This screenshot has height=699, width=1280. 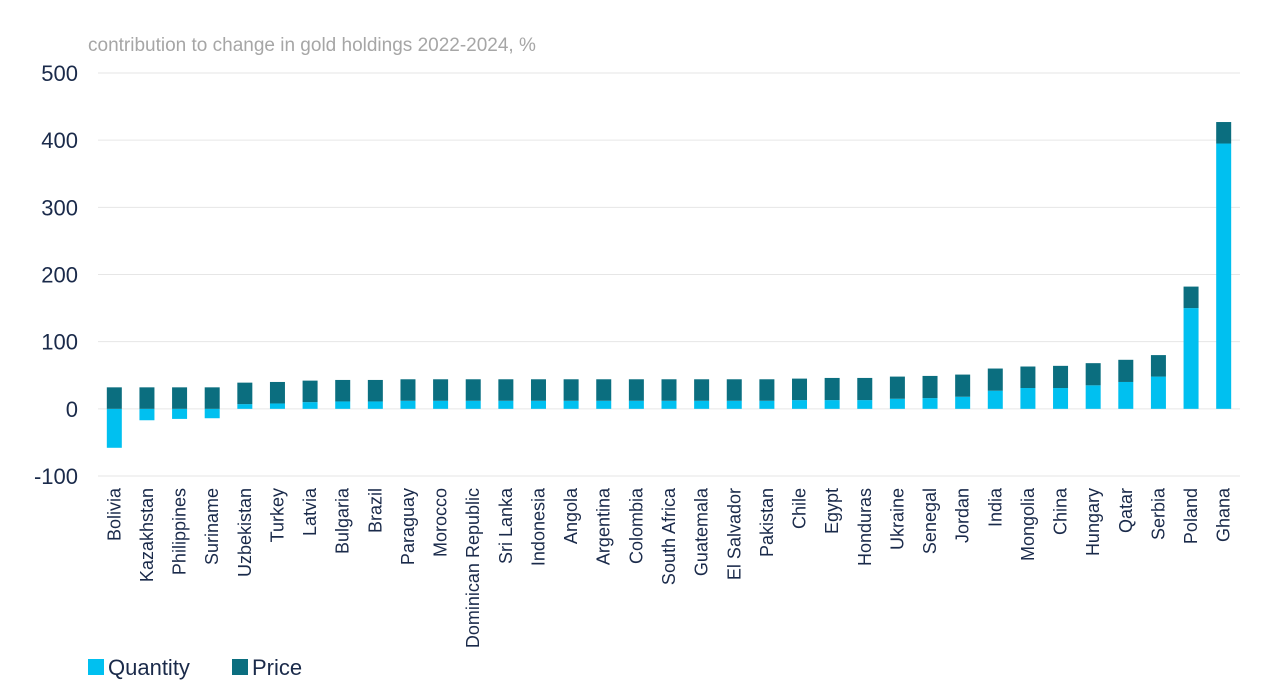 What do you see at coordinates (212, 526) in the screenshot?
I see `x-tick-label: Suriname` at bounding box center [212, 526].